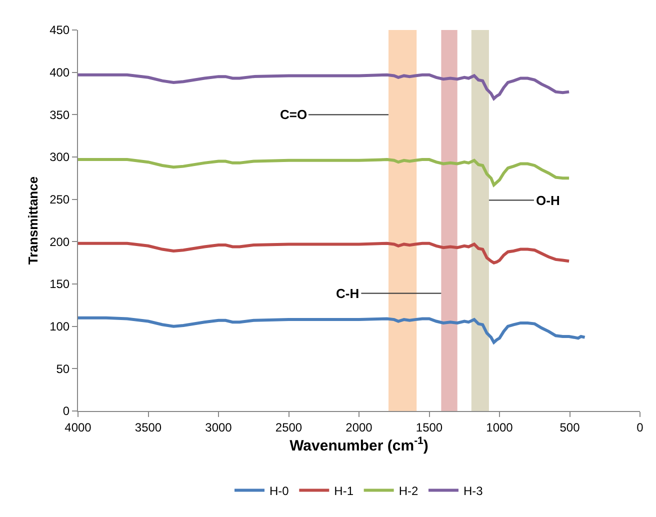 The image size is (656, 517). I want to click on x-tick-label: 3000, so click(218, 427).